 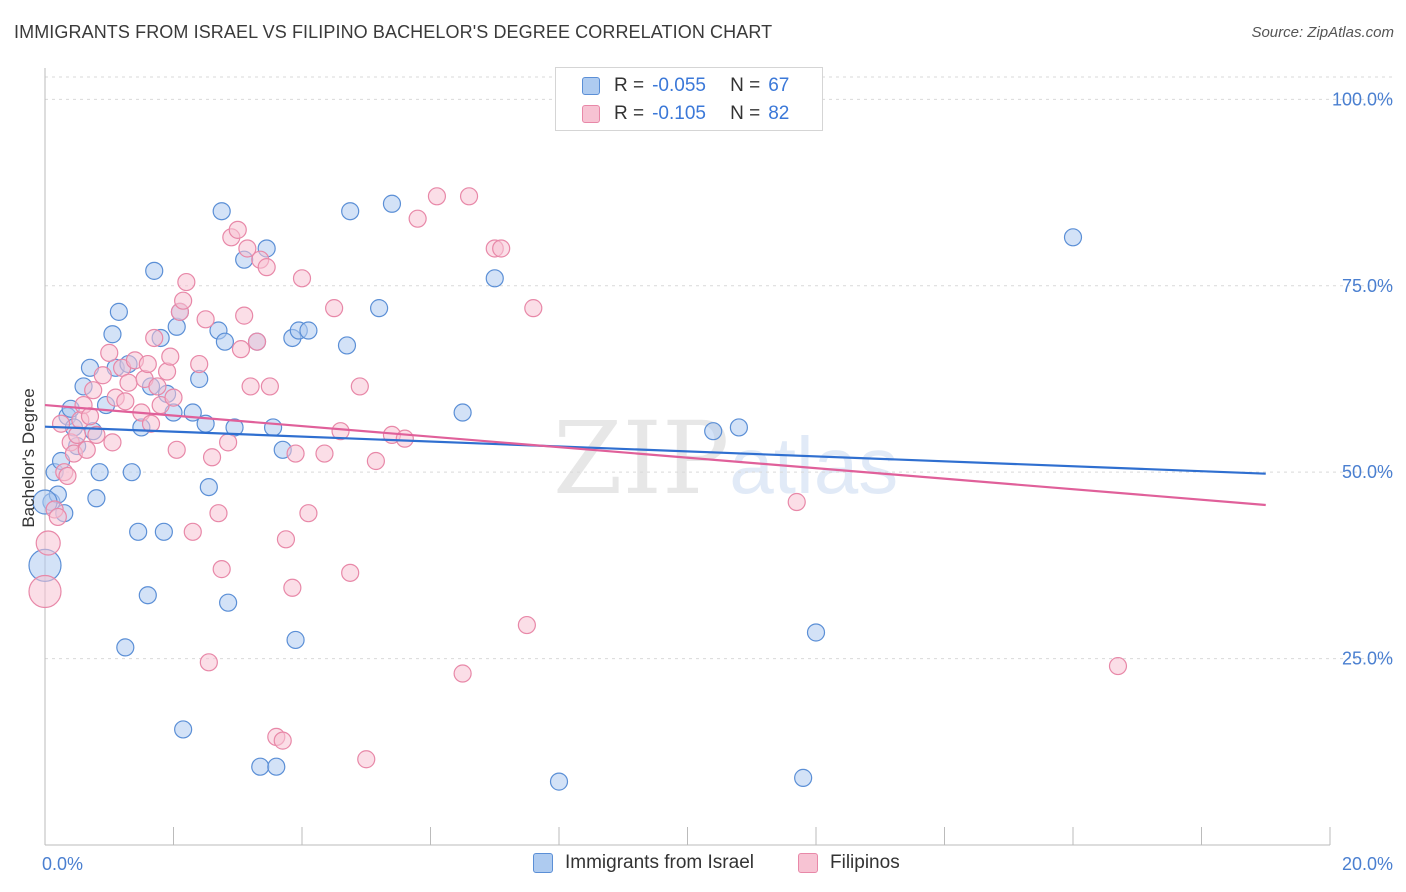 I want to click on source-label: Source: ZipAtlas.com, so click(x=1322, y=32).